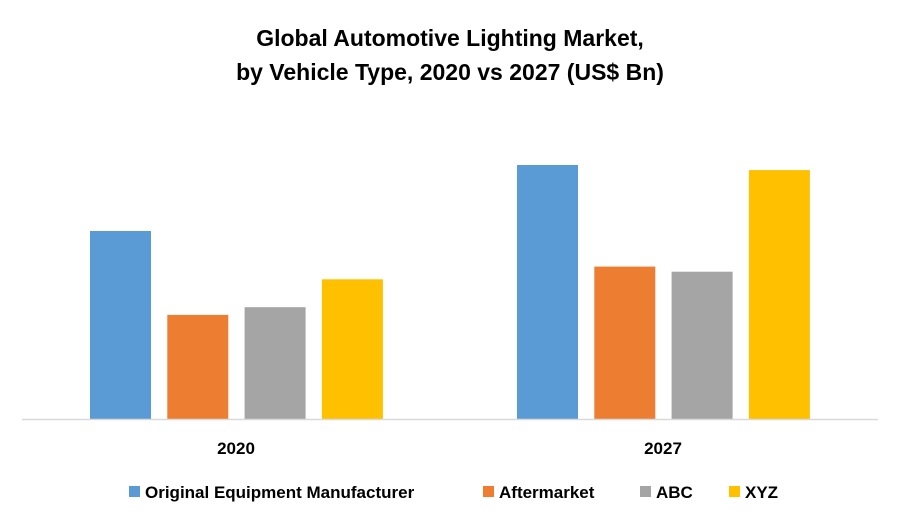 The width and height of the screenshot is (900, 525). What do you see at coordinates (625, 342) in the screenshot?
I see `bar-aftermarket-2027` at bounding box center [625, 342].